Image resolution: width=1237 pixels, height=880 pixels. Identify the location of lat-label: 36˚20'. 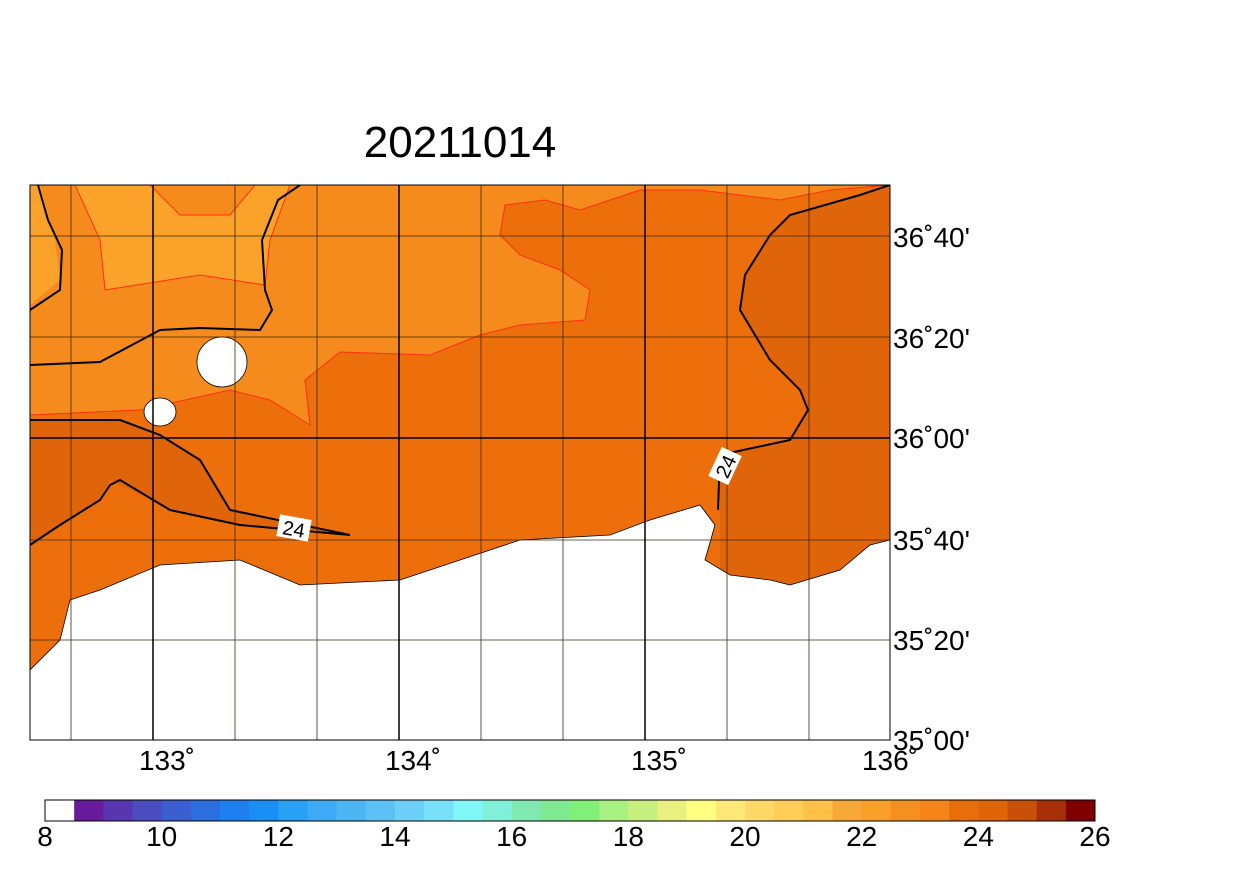
(931, 338).